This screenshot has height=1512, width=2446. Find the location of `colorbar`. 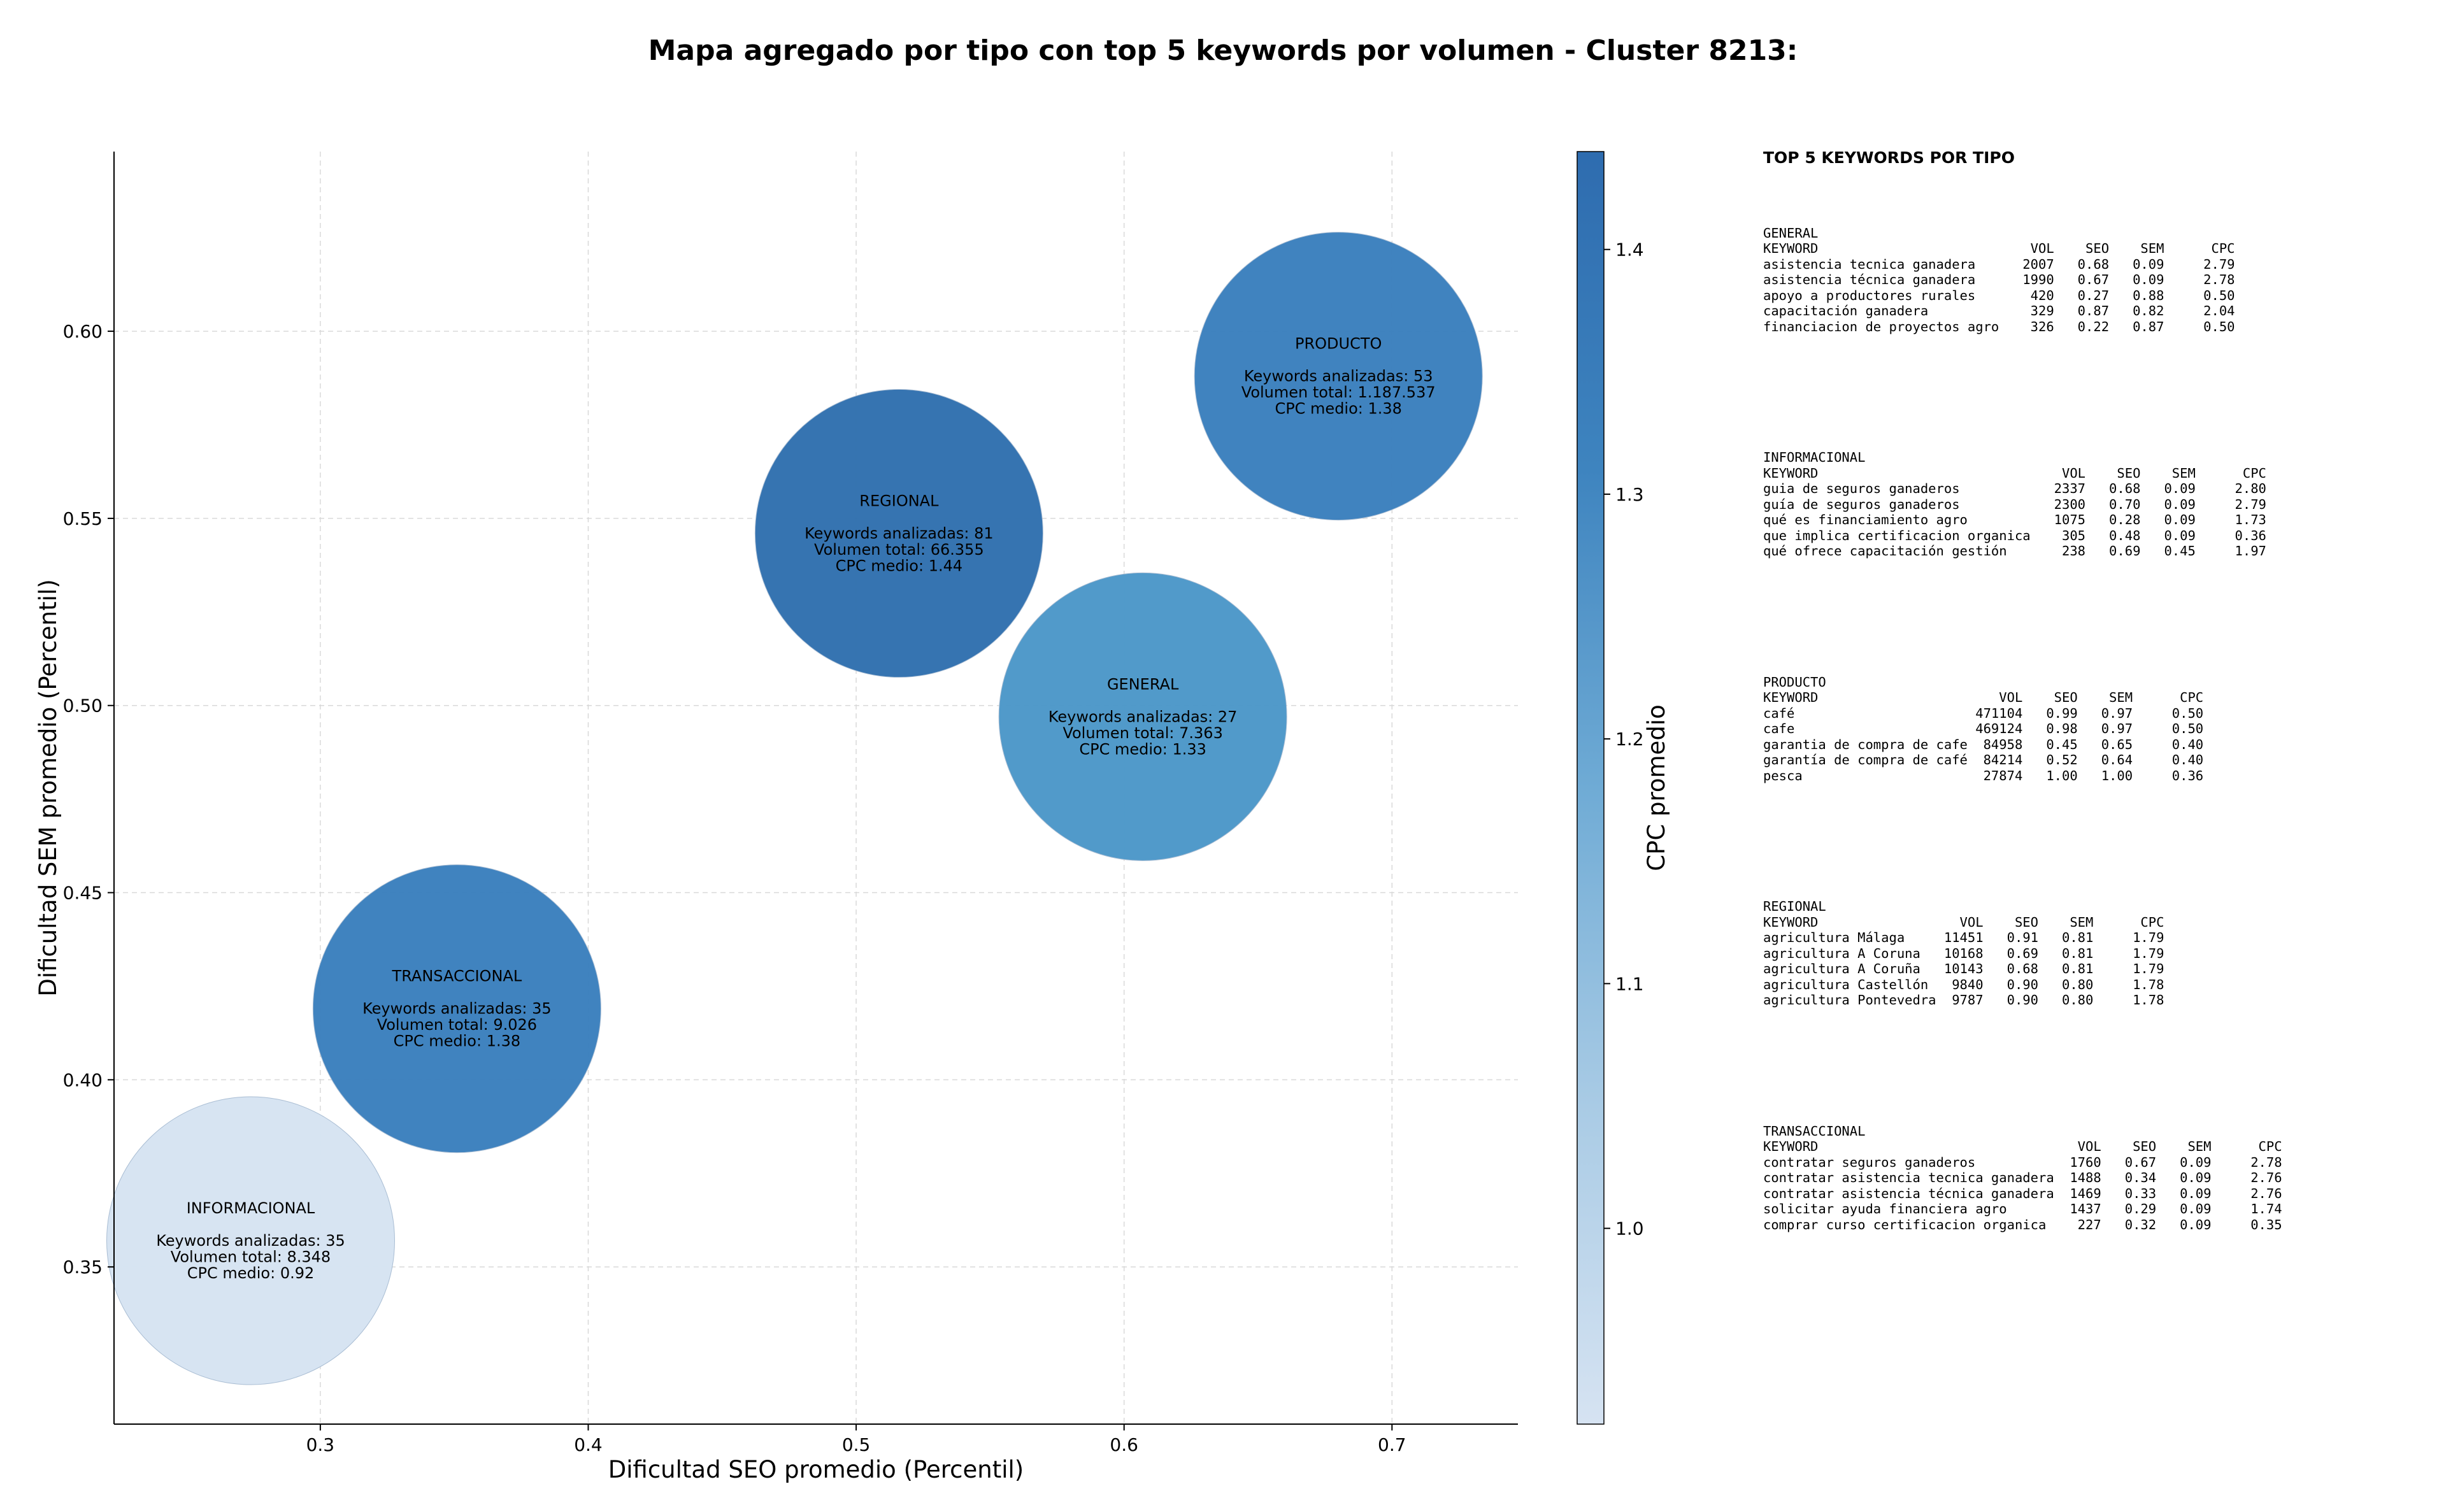

colorbar is located at coordinates (1591, 788).